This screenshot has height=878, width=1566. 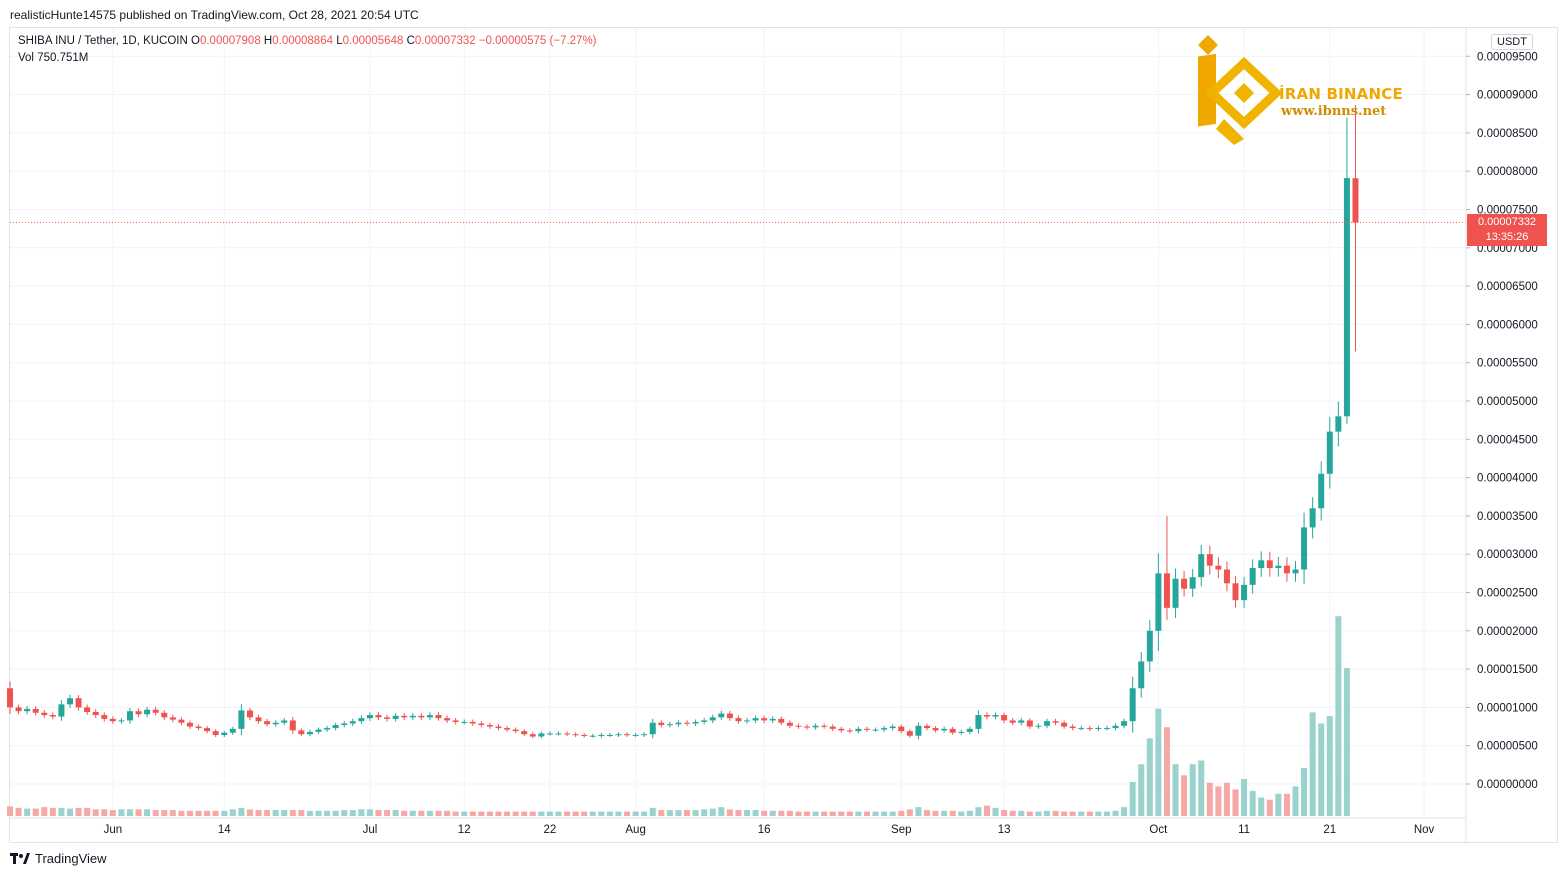 I want to click on y-tick-label: 0.00002000, so click(x=1507, y=632).